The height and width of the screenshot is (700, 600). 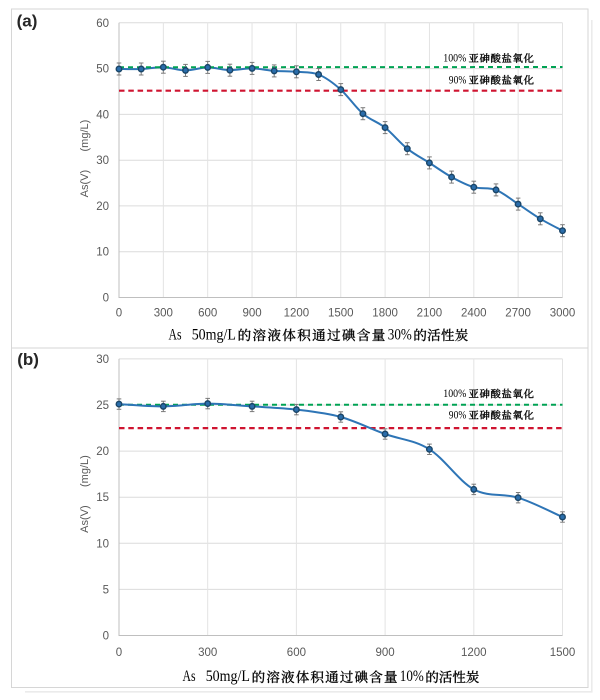 What do you see at coordinates (102, 70) in the screenshot?
I see `svg-text: 50` at bounding box center [102, 70].